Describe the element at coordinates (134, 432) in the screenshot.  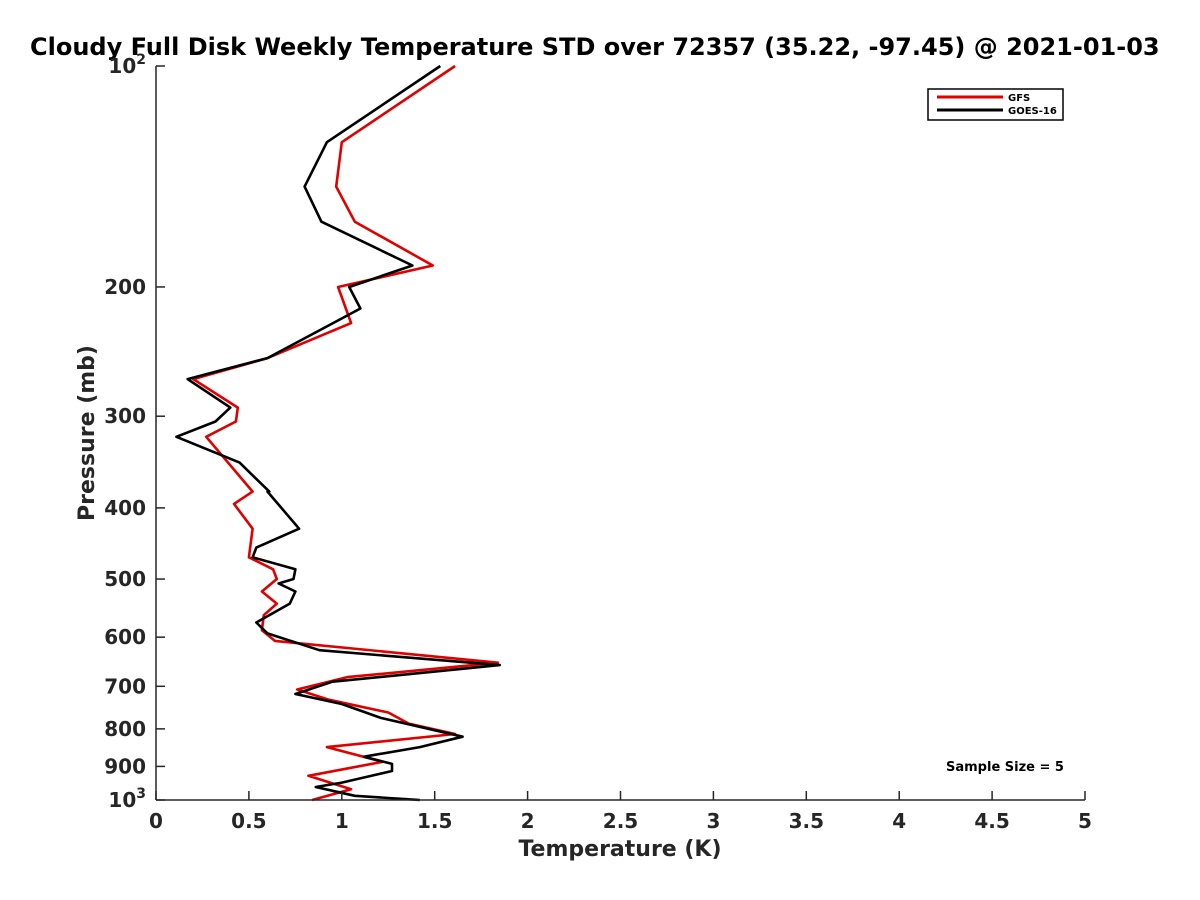
I see `y-axis: 10² 200 300 400 500 600 700 800 900 10³` at that location.